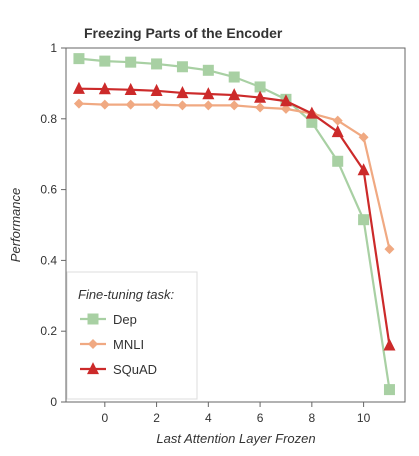 Image resolution: width=419 pixels, height=456 pixels. Describe the element at coordinates (128, 344) in the screenshot. I see `legend-label: MNLI` at that location.